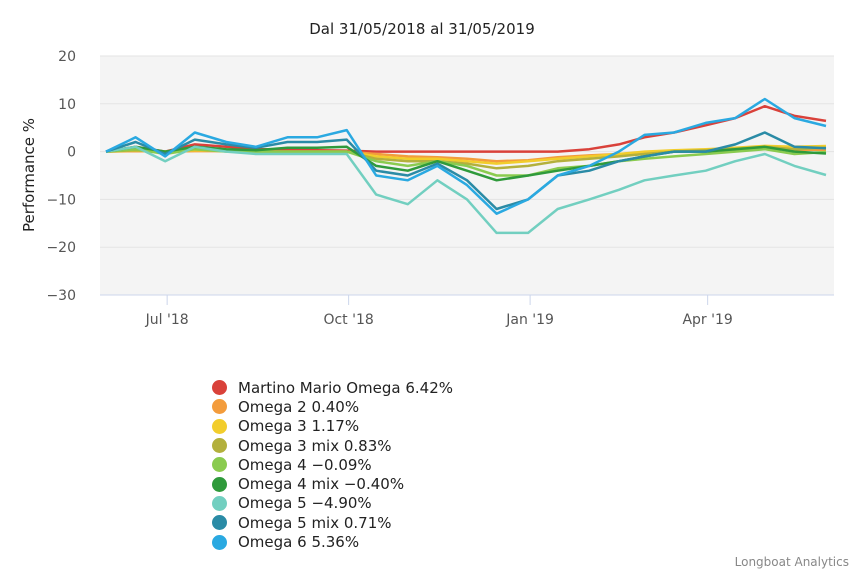  I want to click on legend-item: Omega 3 mix 0.83%, so click(332, 445).